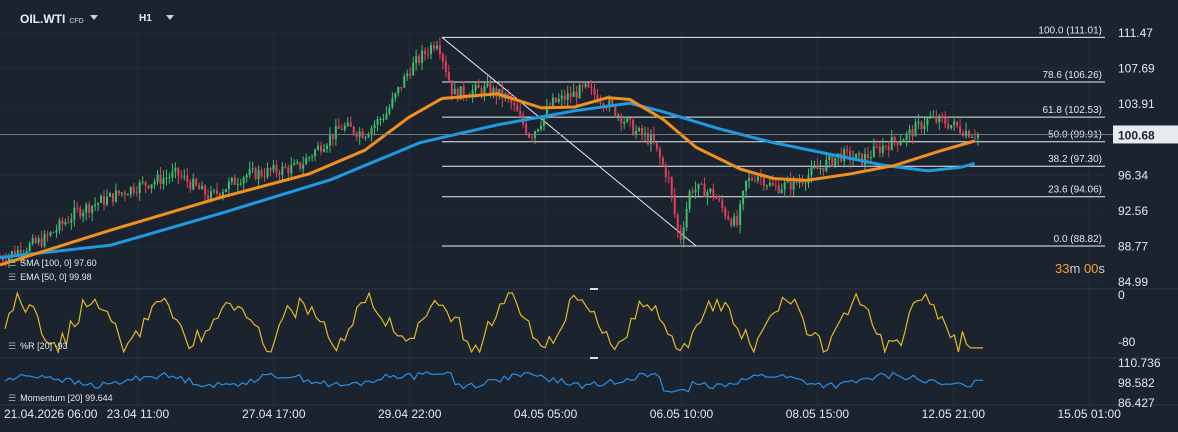 The width and height of the screenshot is (1178, 432). Describe the element at coordinates (60, 398) in the screenshot. I see `momentum-legend: ☰ Momentum [20] 99.644` at that location.